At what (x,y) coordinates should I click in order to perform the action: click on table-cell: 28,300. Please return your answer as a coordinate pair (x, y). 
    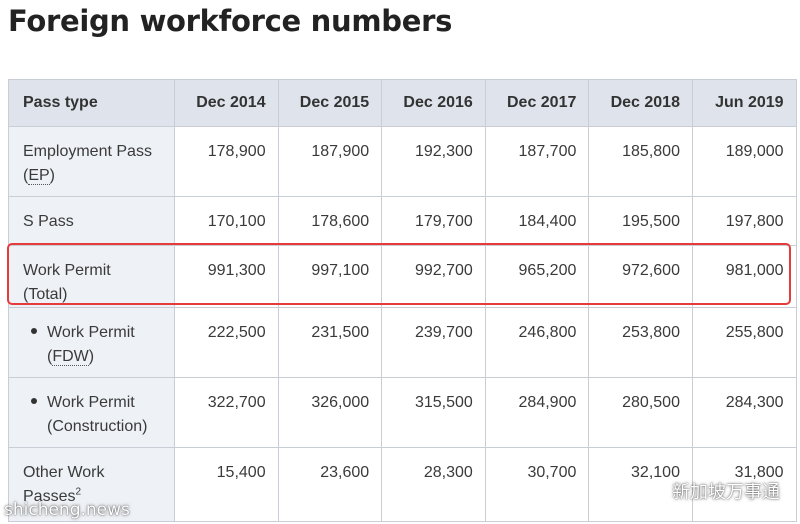
    Looking at the image, I should click on (433, 484).